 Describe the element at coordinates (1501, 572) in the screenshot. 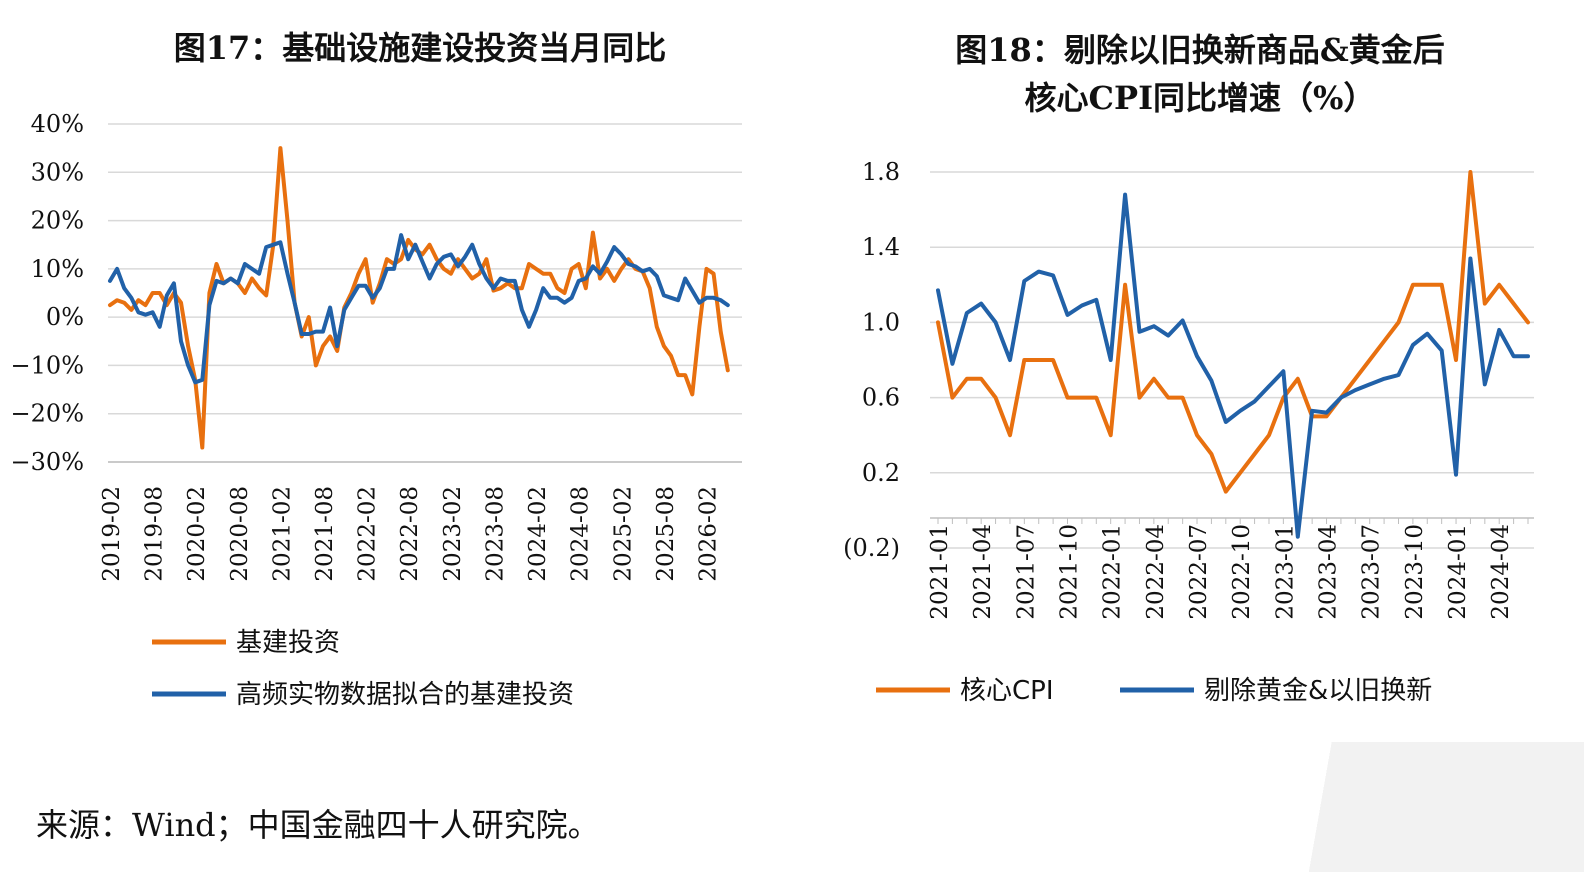

I see `x-tick-label: 2024-04` at that location.